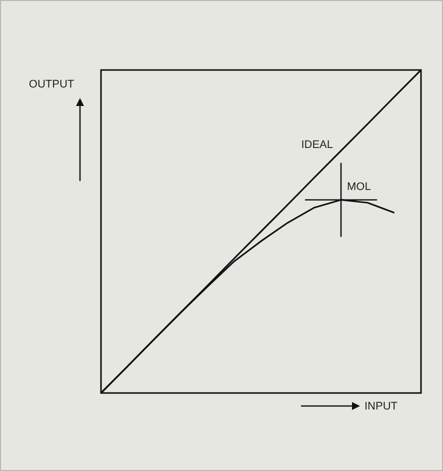 This screenshot has width=443, height=471. What do you see at coordinates (51, 84) in the screenshot?
I see `y-axis-title: OUTPUT` at bounding box center [51, 84].